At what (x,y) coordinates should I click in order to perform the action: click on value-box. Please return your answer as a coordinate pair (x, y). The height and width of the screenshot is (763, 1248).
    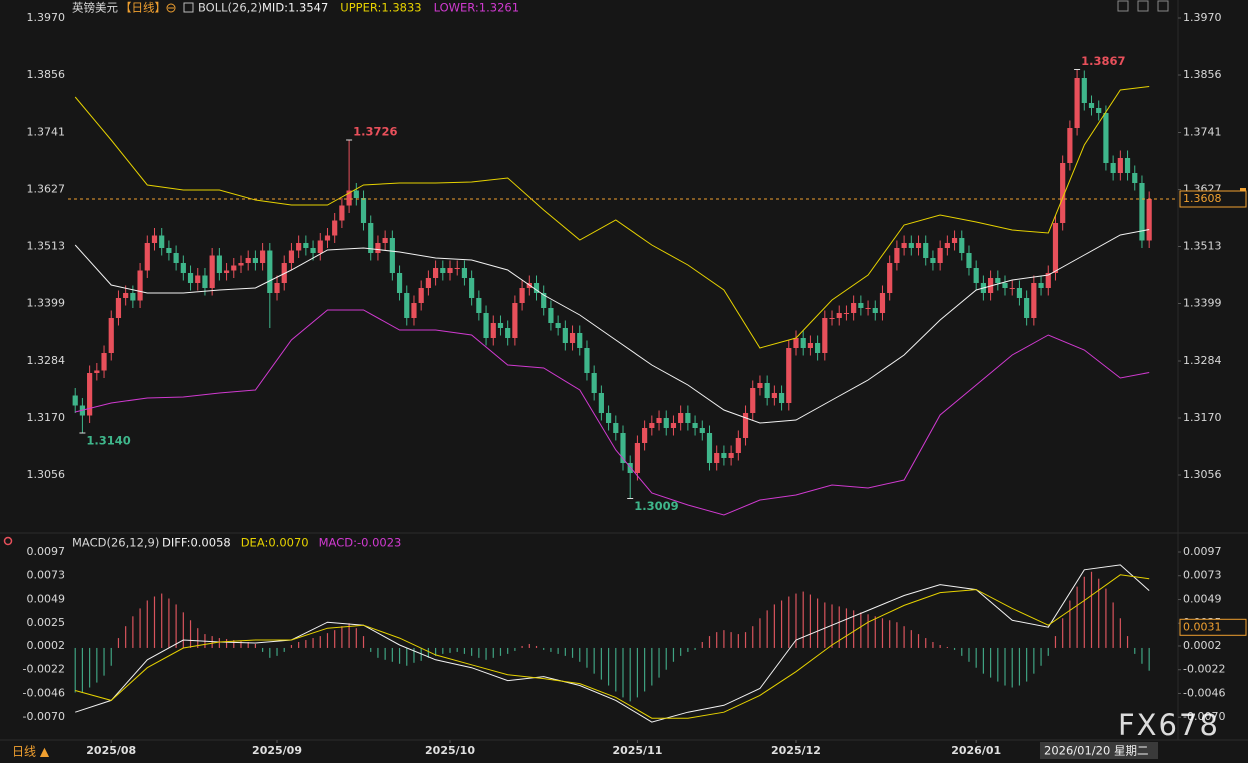
    Looking at the image, I should click on (1213, 627).